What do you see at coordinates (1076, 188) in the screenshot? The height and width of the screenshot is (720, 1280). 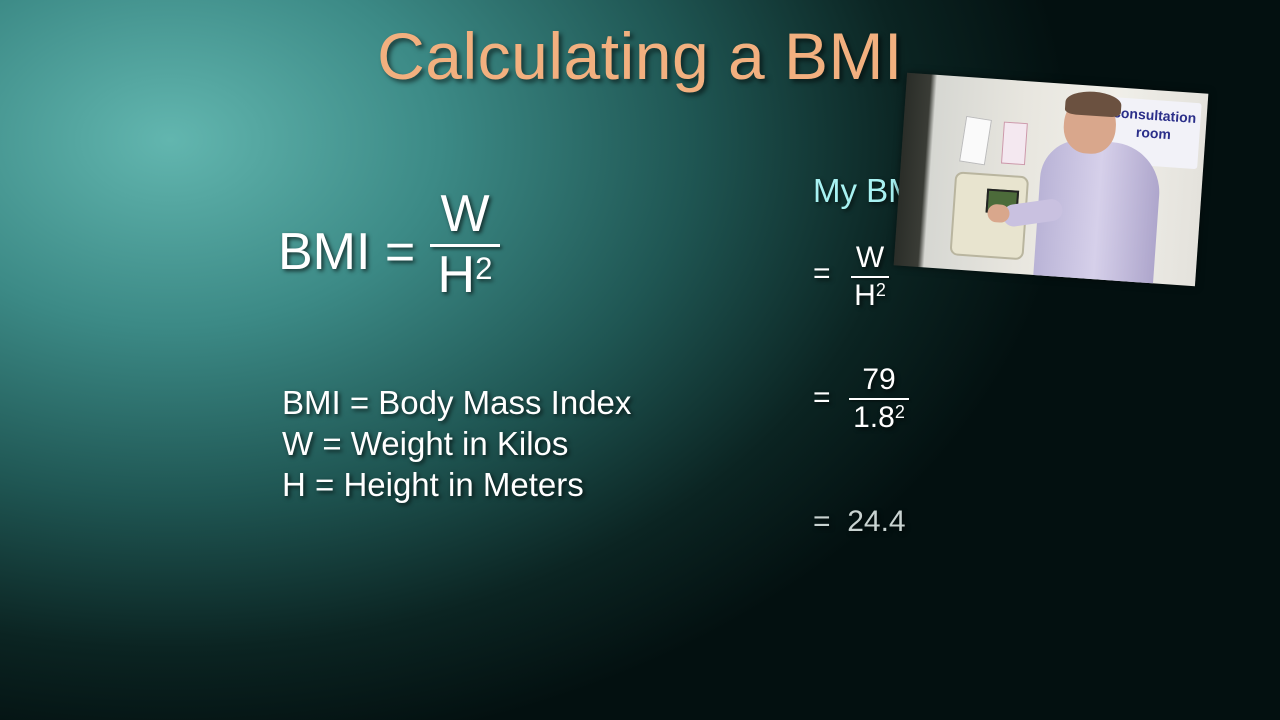 I see `person-figure` at bounding box center [1076, 188].